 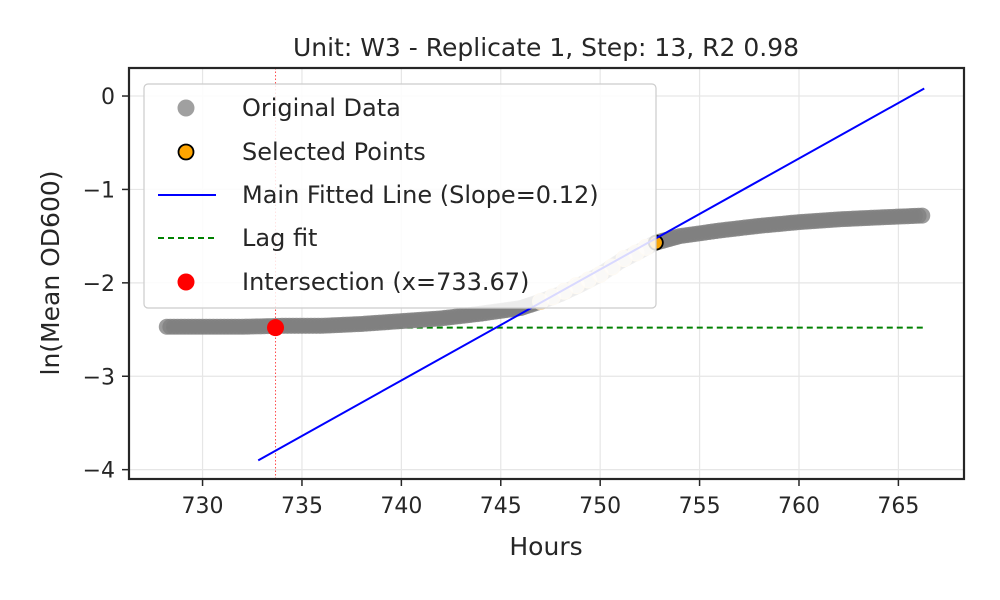 What do you see at coordinates (99, 284) in the screenshot?
I see `y-tick-label: −2` at bounding box center [99, 284].